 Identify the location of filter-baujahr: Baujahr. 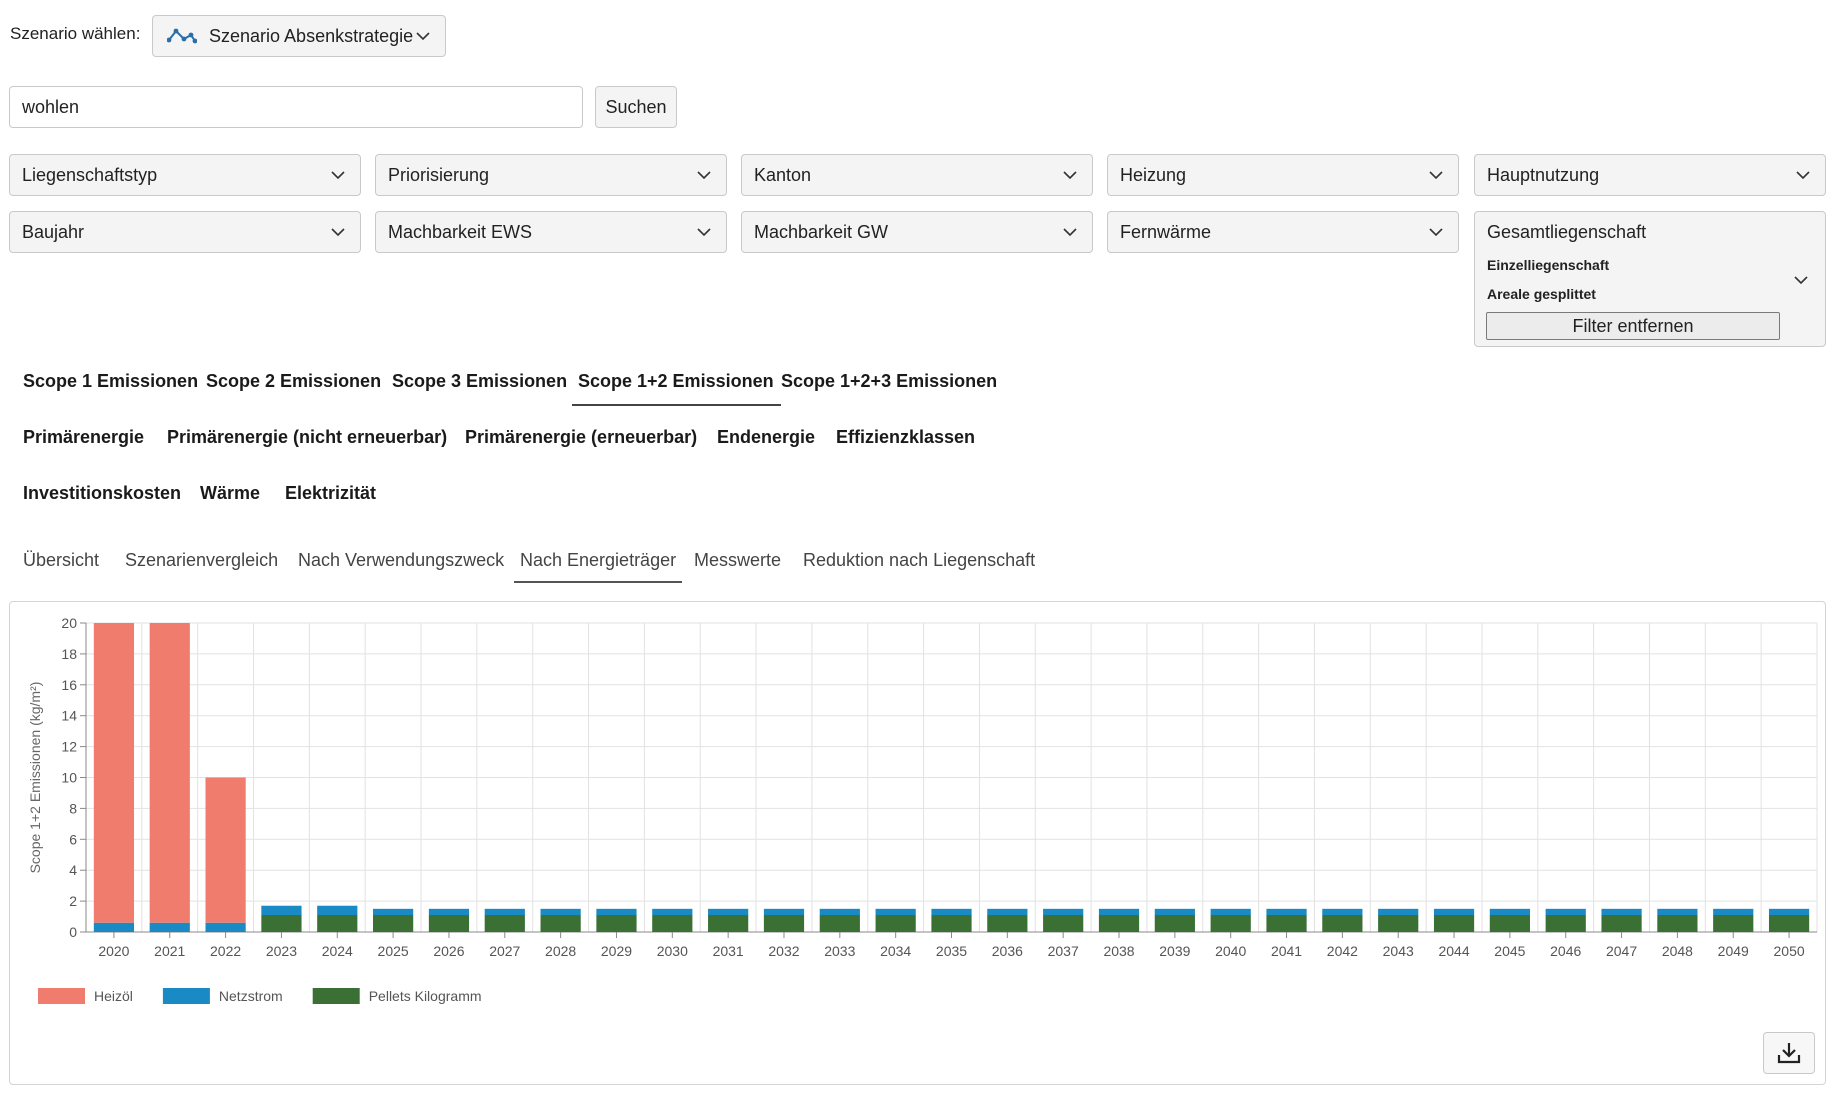
(185, 232).